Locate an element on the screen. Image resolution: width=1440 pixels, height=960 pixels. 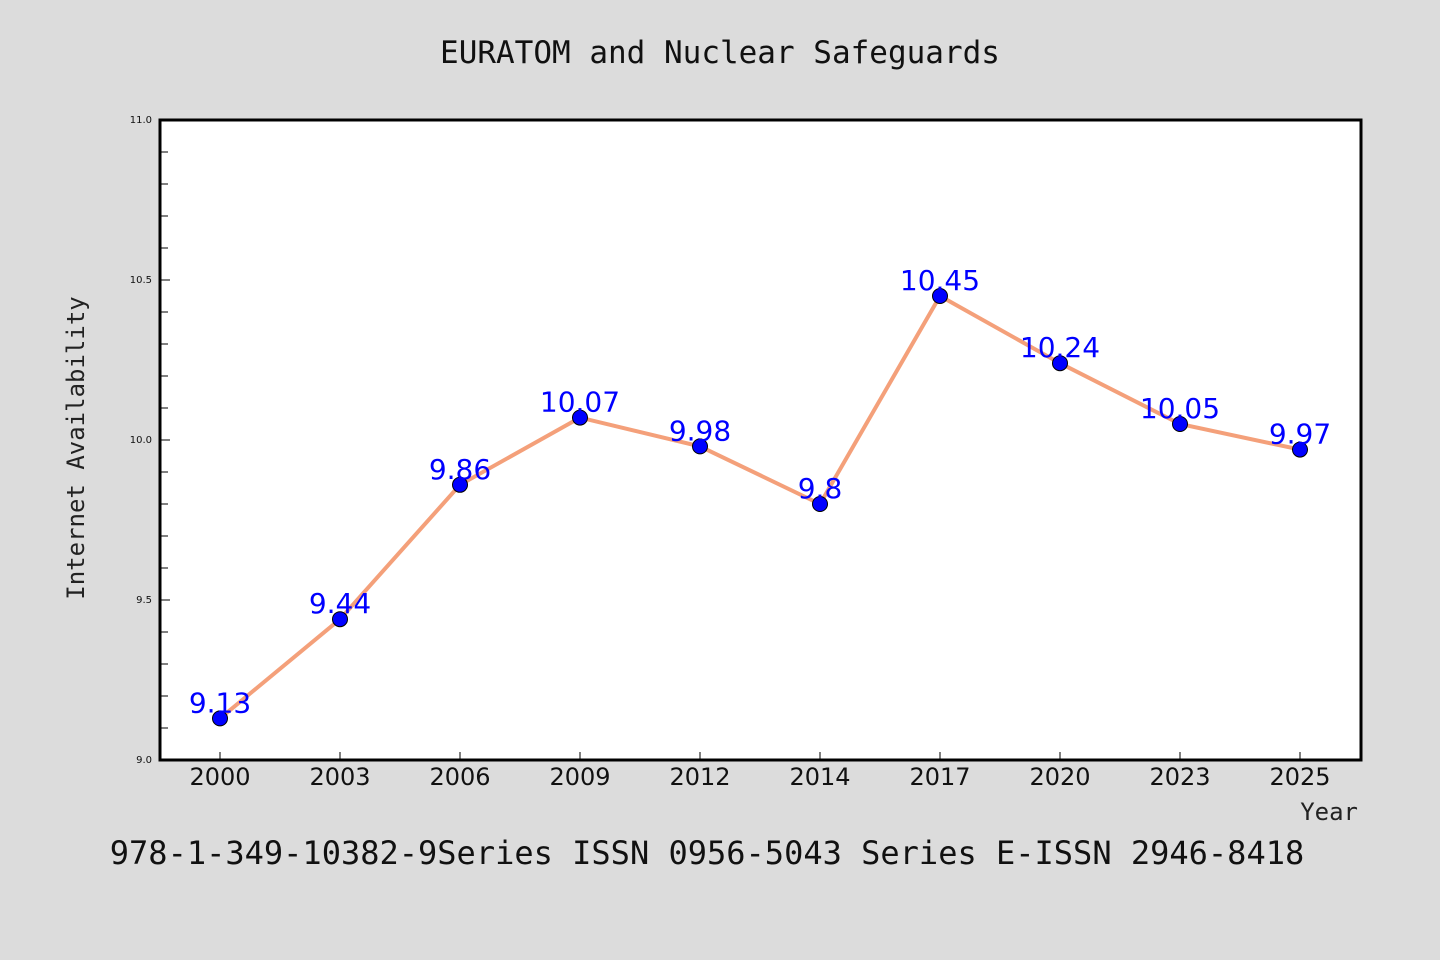
y-tick-label: 9.0 is located at coordinates (144, 760).